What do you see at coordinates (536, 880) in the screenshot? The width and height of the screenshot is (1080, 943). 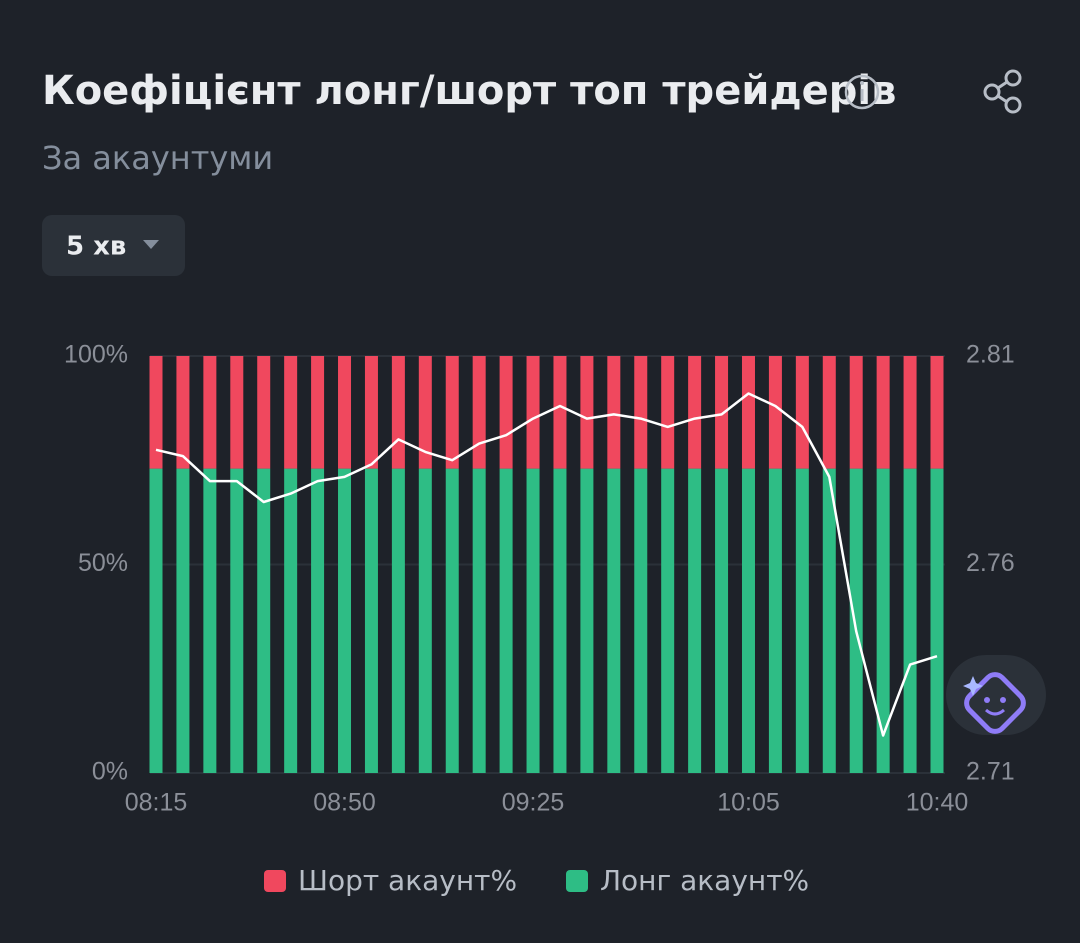 I see `legend: Шорт акаунт% Лонг акаунт%` at bounding box center [536, 880].